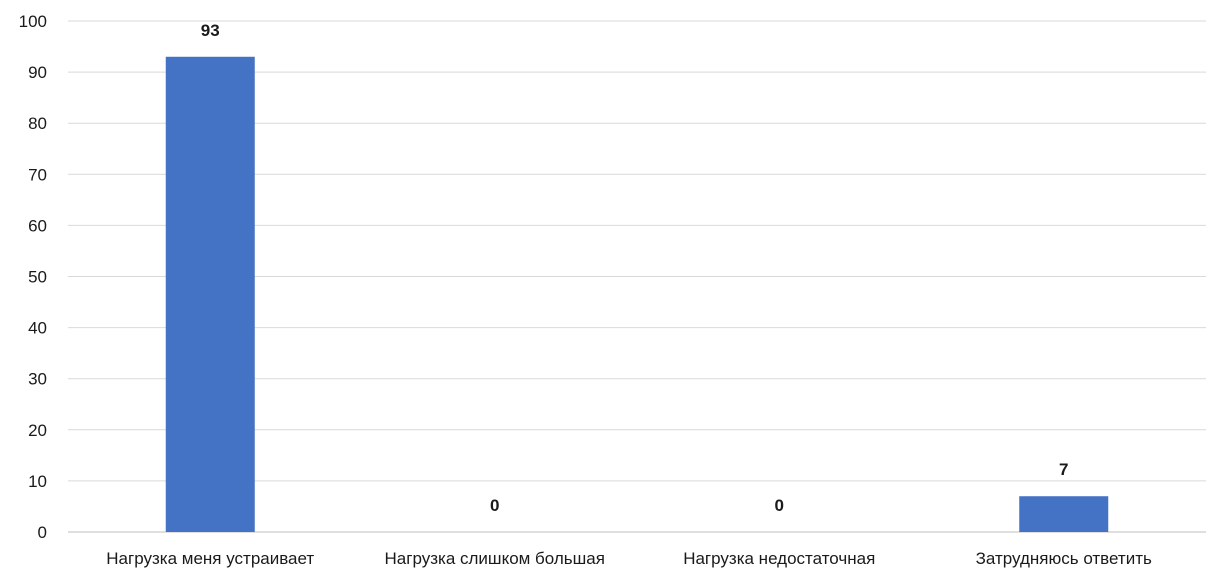 The image size is (1206, 574). I want to click on y-tick-label: 0, so click(42, 532).